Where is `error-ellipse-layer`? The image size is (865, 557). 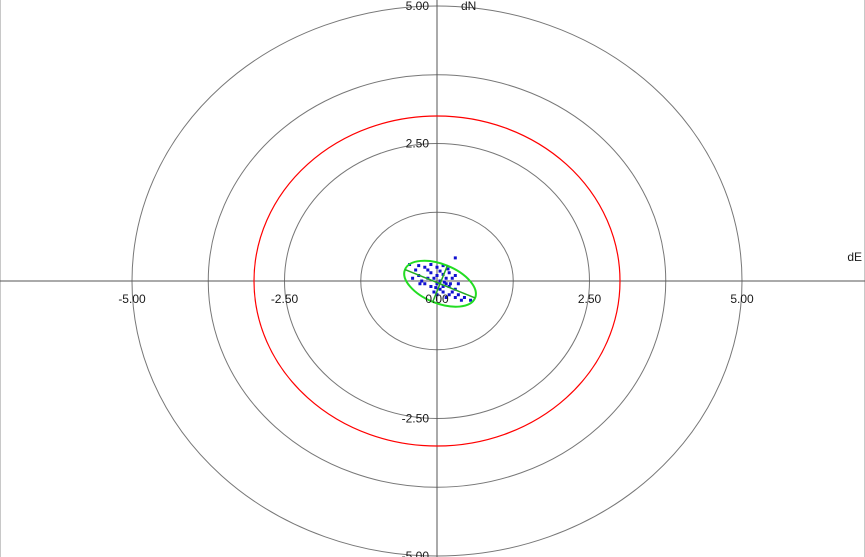
error-ellipse-layer is located at coordinates (440, 283).